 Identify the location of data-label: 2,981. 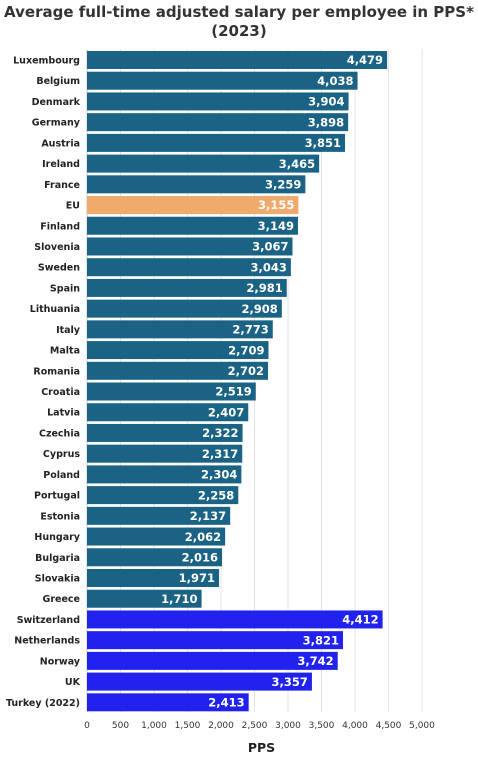
(264, 288).